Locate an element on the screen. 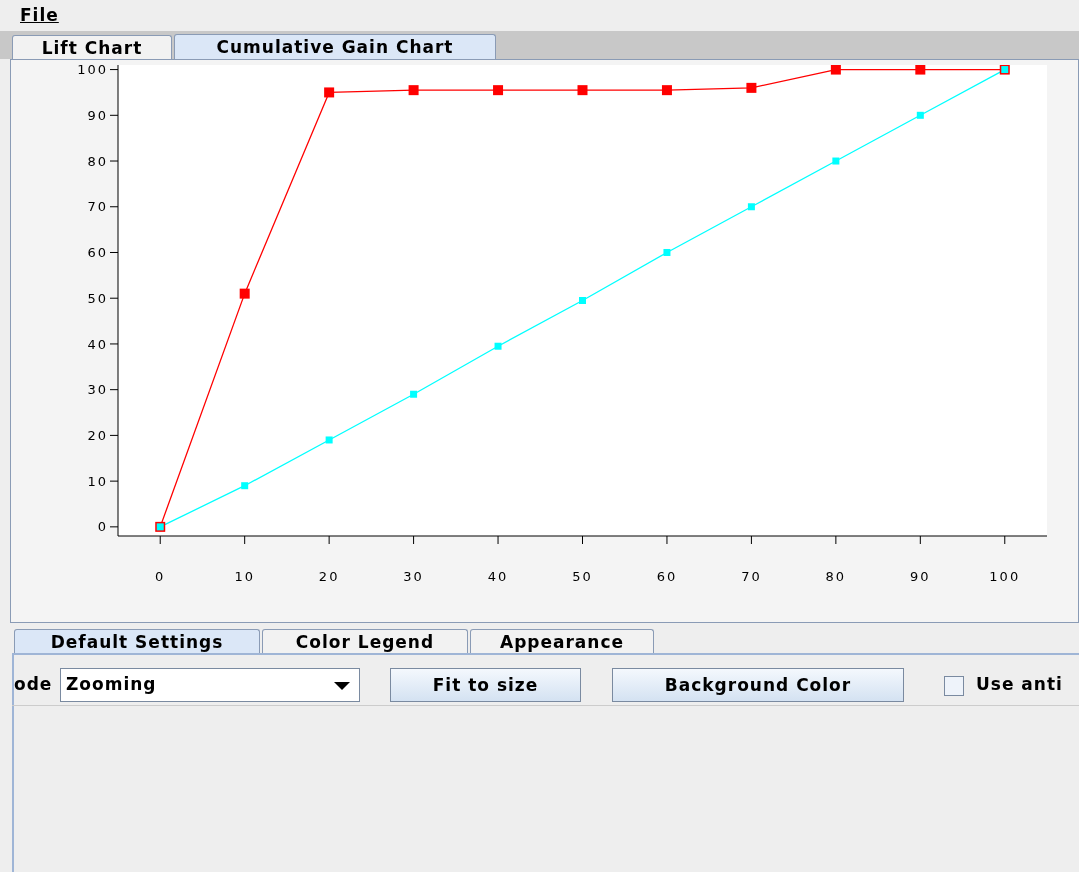 The width and height of the screenshot is (1079, 872). y-tick-label: 100 is located at coordinates (92, 70).